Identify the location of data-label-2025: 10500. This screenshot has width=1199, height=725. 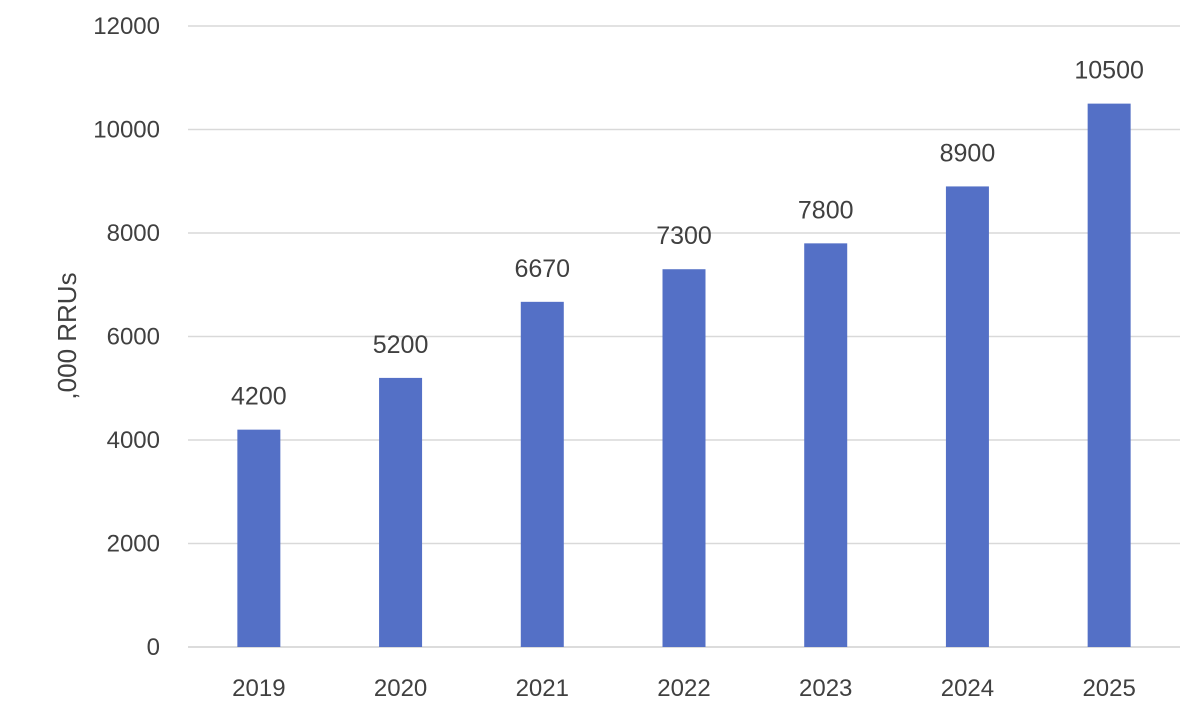
(1109, 71).